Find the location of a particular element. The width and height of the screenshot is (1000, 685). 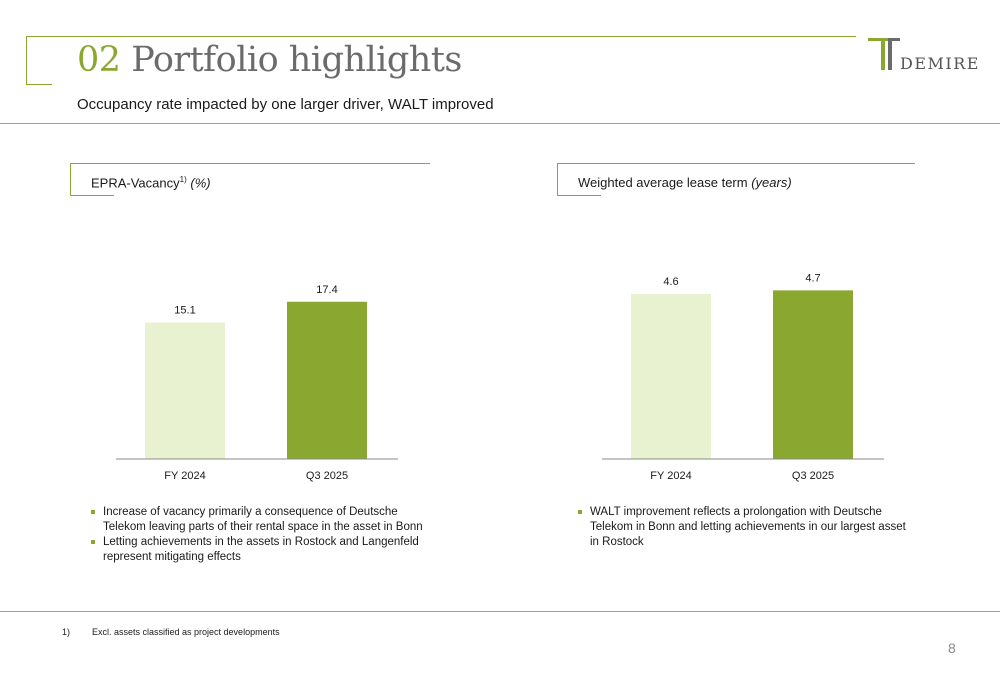

title-text: Portfolio highlights is located at coordinates (296, 60).